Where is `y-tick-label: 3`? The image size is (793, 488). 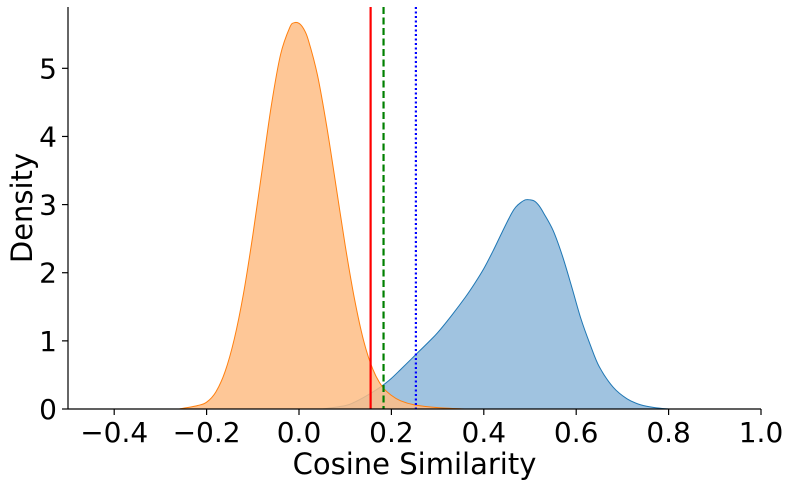 y-tick-label: 3 is located at coordinates (48, 205).